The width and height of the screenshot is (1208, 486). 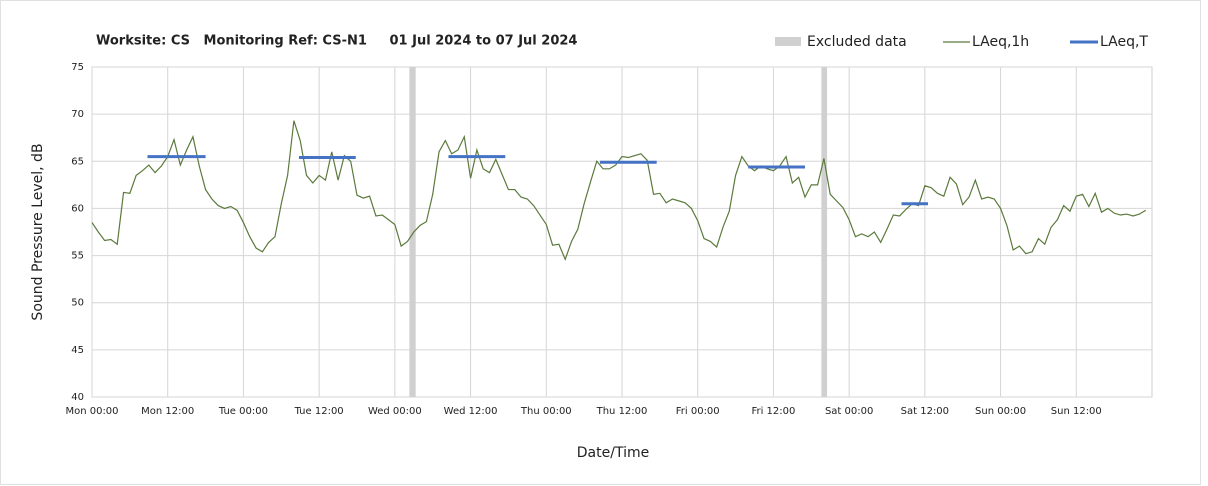 I want to click on y-tick-label: 45, so click(x=77, y=350).